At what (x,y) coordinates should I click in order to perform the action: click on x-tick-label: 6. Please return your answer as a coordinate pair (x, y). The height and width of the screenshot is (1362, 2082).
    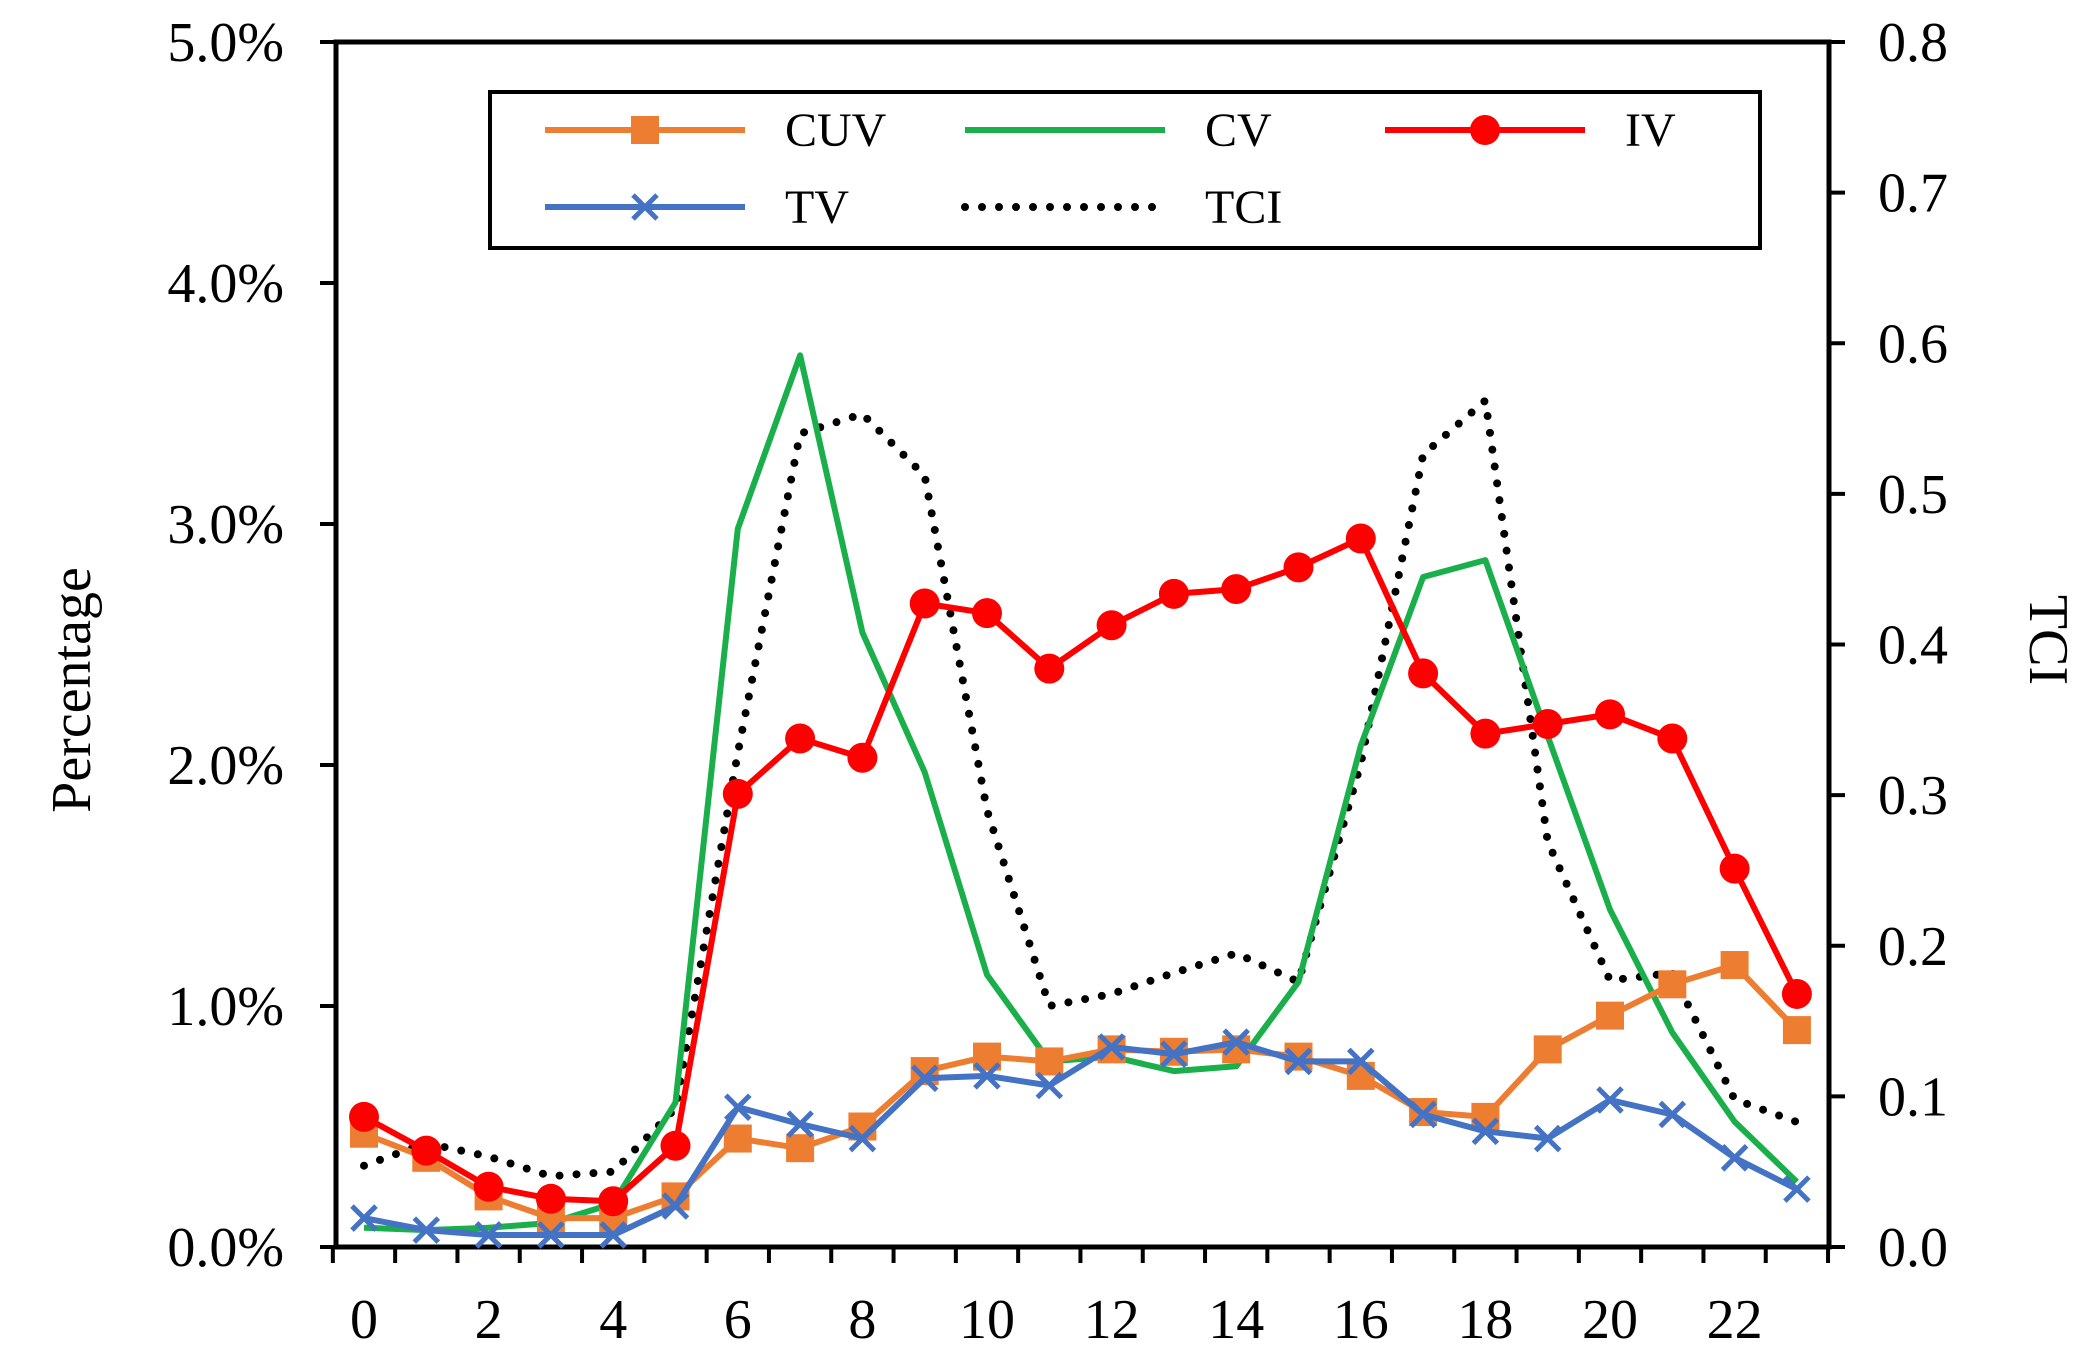
    Looking at the image, I should click on (738, 1320).